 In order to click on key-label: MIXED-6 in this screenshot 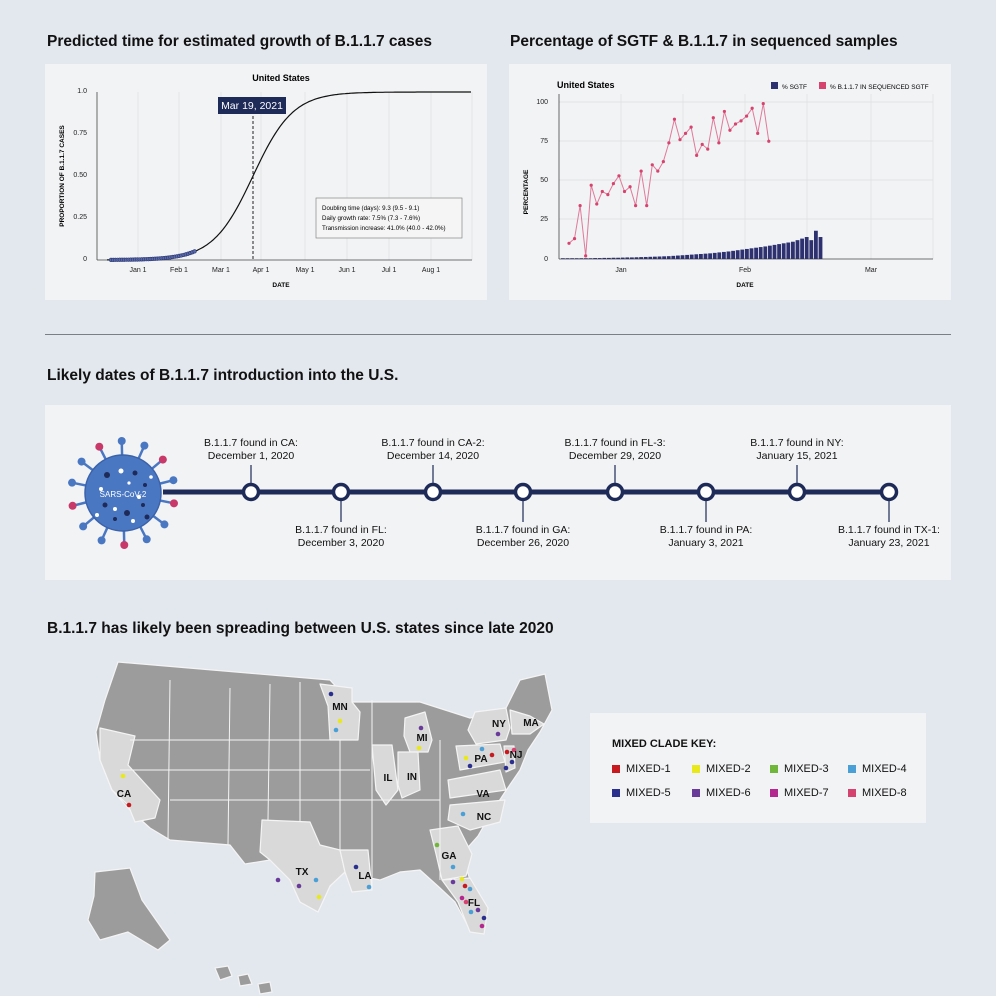, I will do `click(728, 793)`.